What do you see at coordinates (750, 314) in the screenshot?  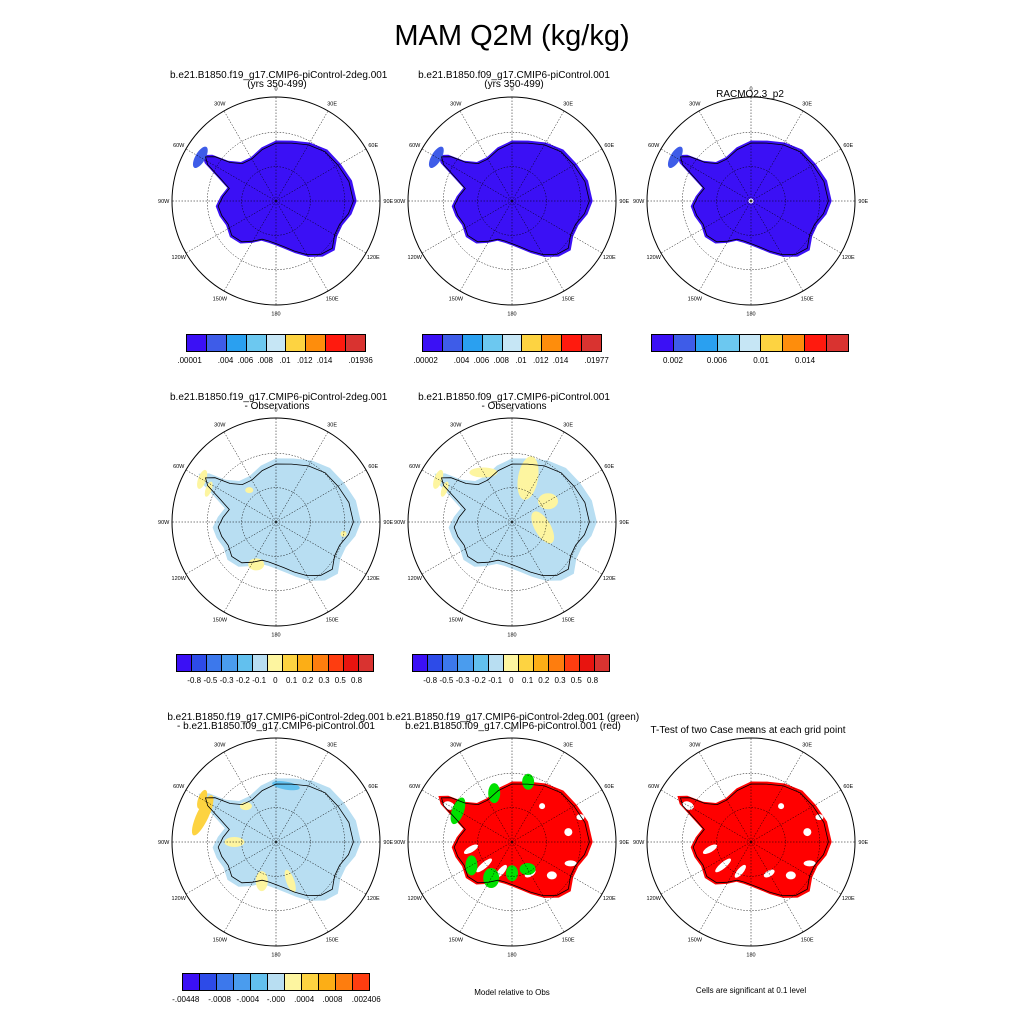 I see `longitude-label: 180` at bounding box center [750, 314].